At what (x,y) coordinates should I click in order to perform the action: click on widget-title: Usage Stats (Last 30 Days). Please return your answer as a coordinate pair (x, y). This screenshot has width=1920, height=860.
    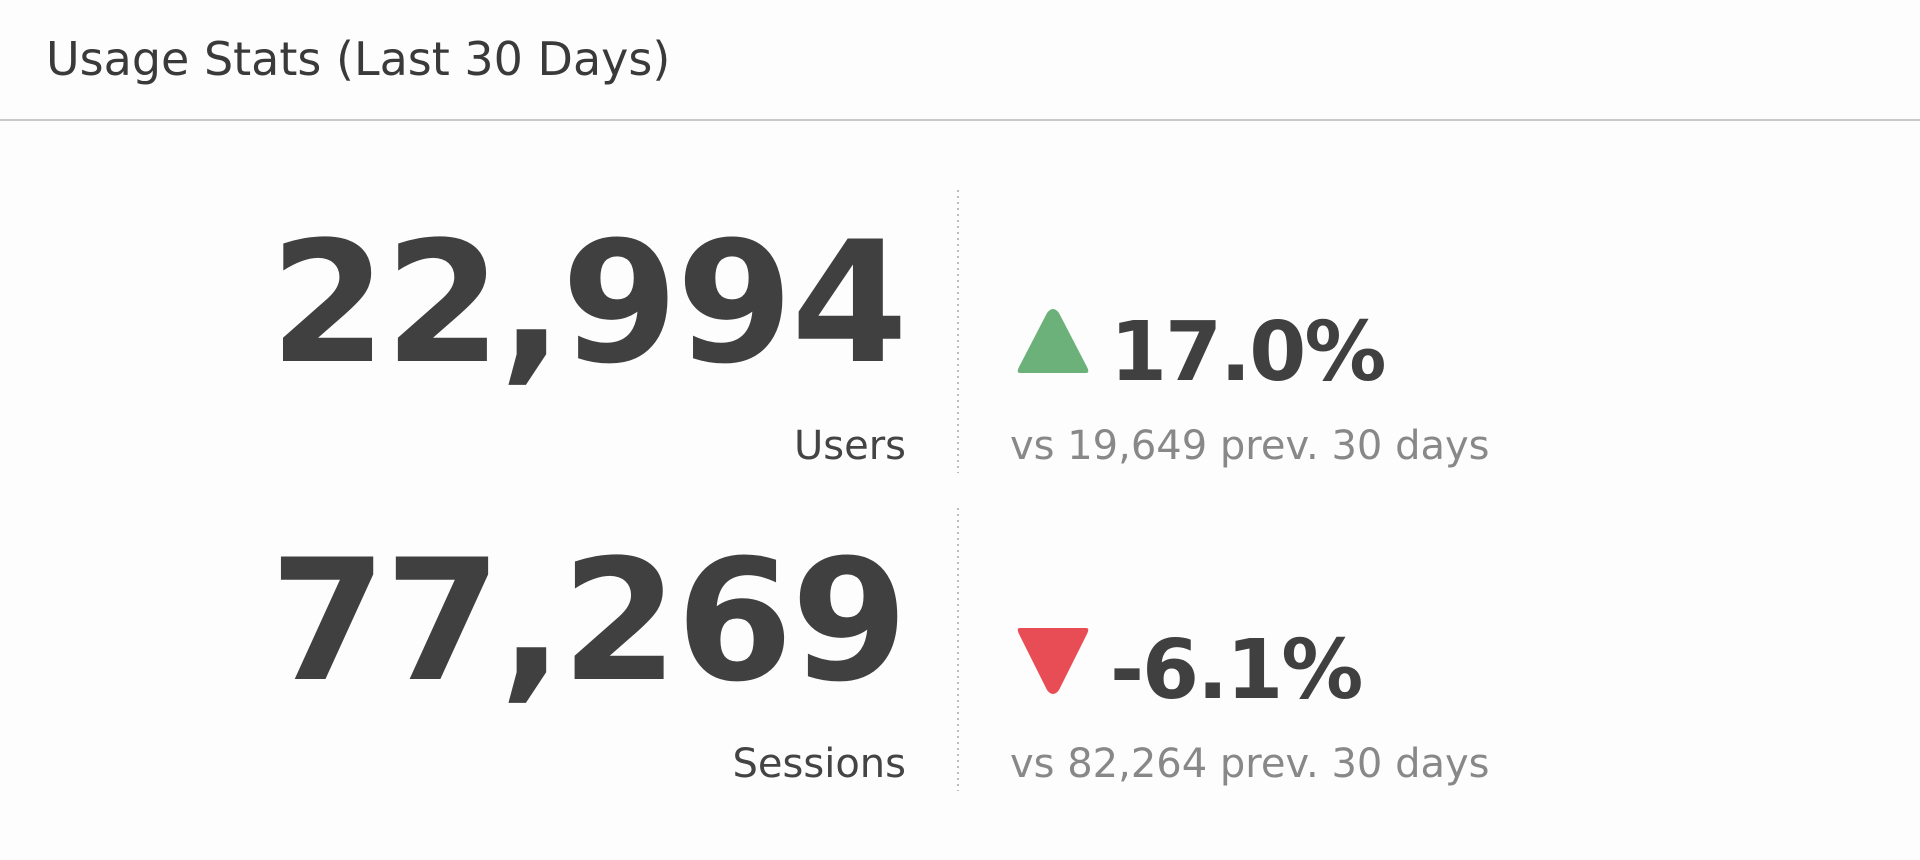
    Looking at the image, I should click on (358, 59).